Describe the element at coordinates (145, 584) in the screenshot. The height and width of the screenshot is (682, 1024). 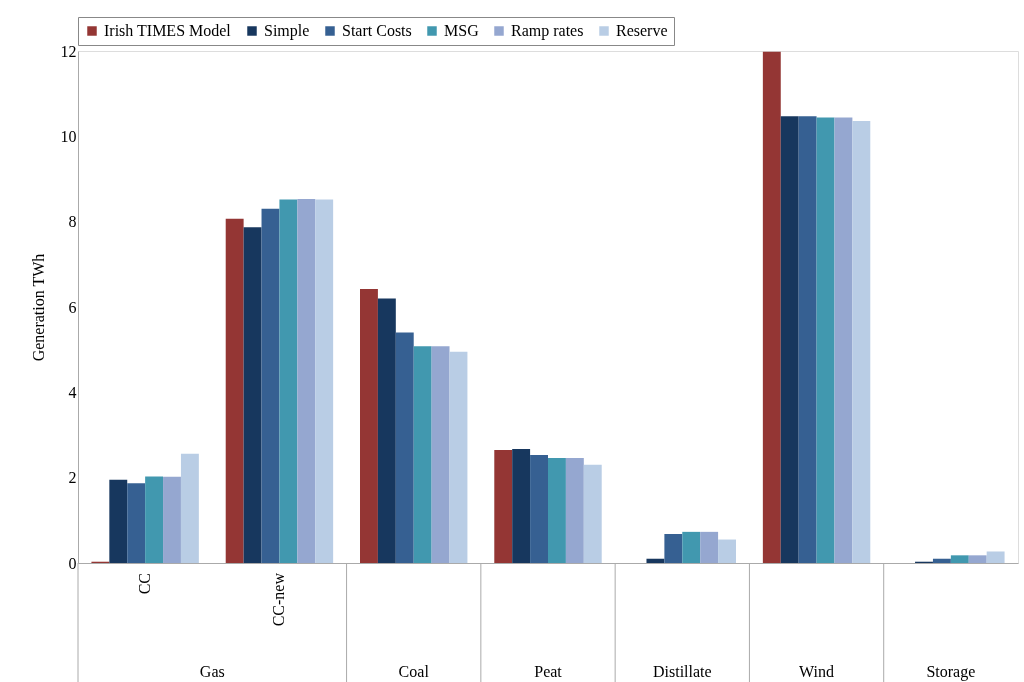
I see `x-tick-label: CC` at that location.